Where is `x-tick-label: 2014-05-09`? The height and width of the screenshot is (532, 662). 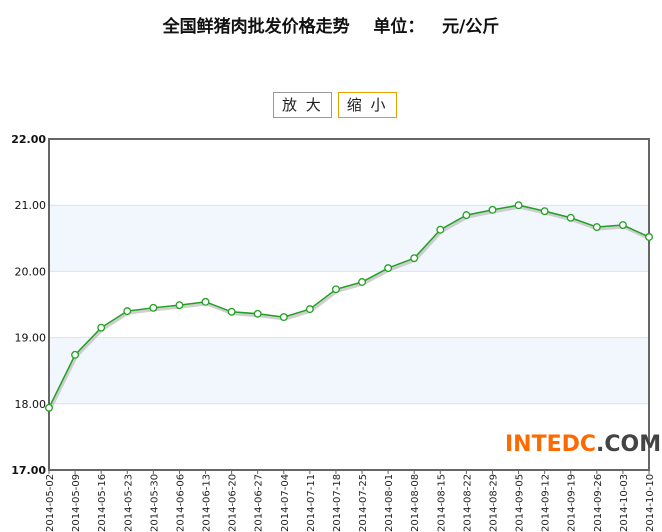 x-tick-label: 2014-05-09 is located at coordinates (76, 503).